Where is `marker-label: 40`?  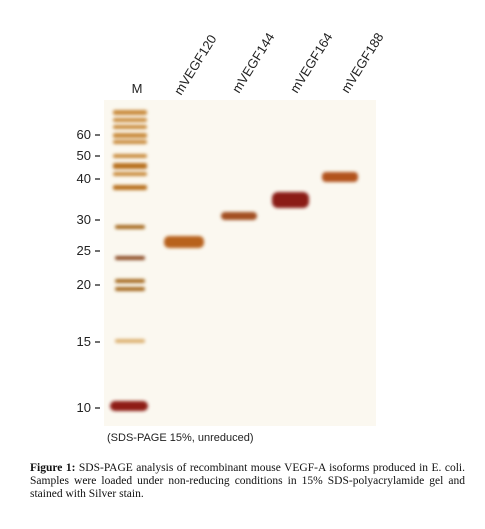 marker-label: 40 is located at coordinates (84, 178).